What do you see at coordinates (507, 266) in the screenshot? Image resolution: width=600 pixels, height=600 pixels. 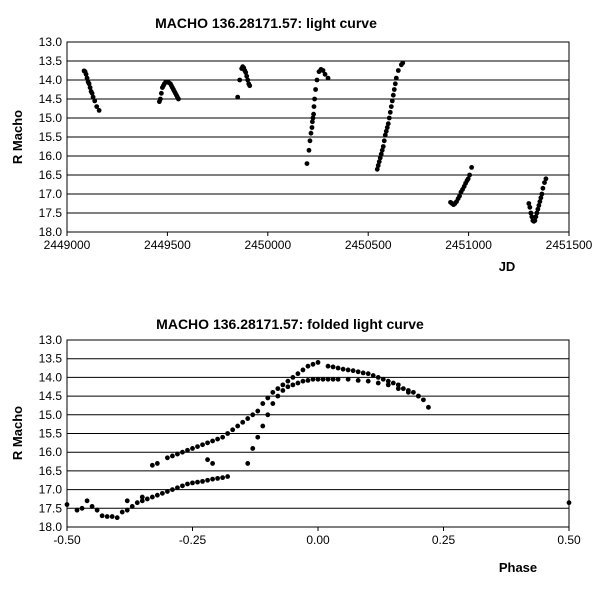 I see `x-axis-label: JD` at bounding box center [507, 266].